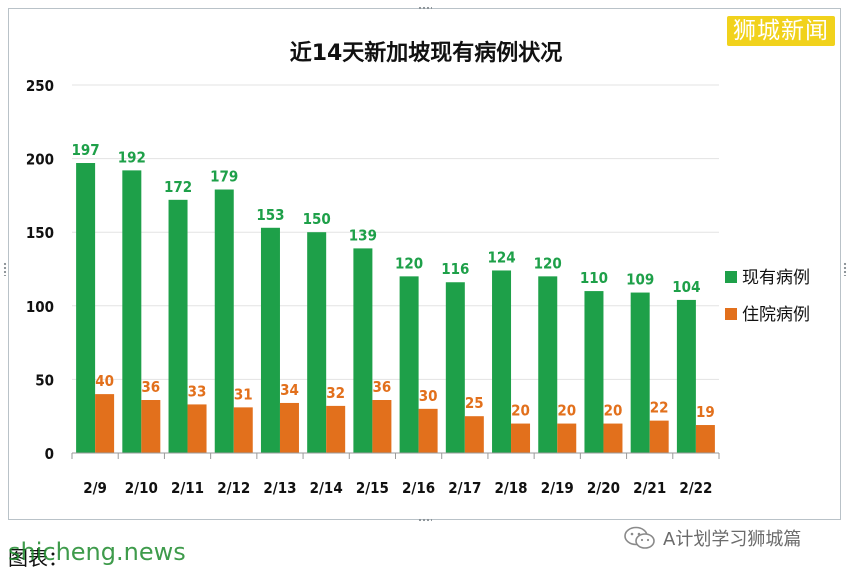  Describe the element at coordinates (686, 287) in the screenshot. I see `data-label: 104` at that location.